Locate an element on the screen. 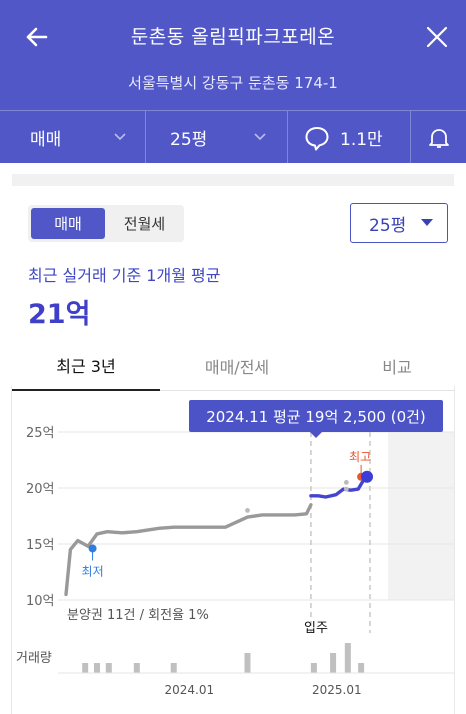 The width and height of the screenshot is (466, 714). chart-tabs: 최근 3년 매매/전세 비교 is located at coordinates (233, 365).